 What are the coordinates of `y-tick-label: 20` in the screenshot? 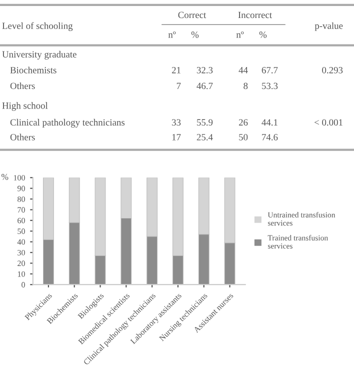 It's located at (21, 263).